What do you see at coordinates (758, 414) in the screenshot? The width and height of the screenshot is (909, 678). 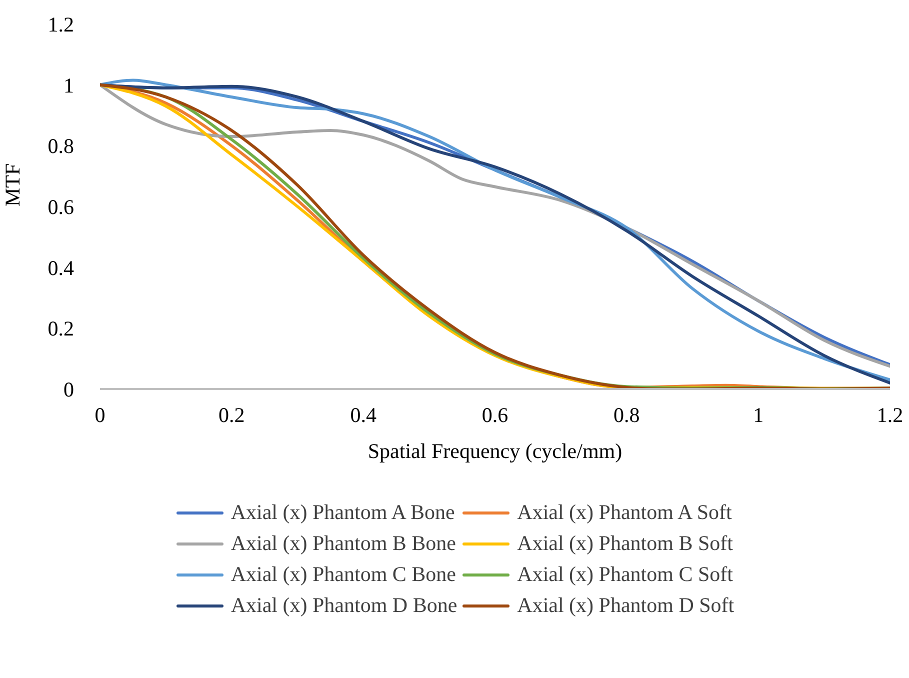 I see `x-tick-label: 1` at bounding box center [758, 414].